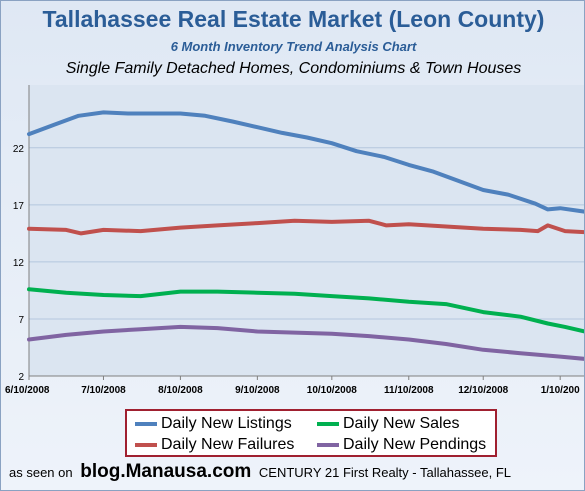  Describe the element at coordinates (228, 444) in the screenshot. I see `legend-label-failures: Daily New Failures` at that location.